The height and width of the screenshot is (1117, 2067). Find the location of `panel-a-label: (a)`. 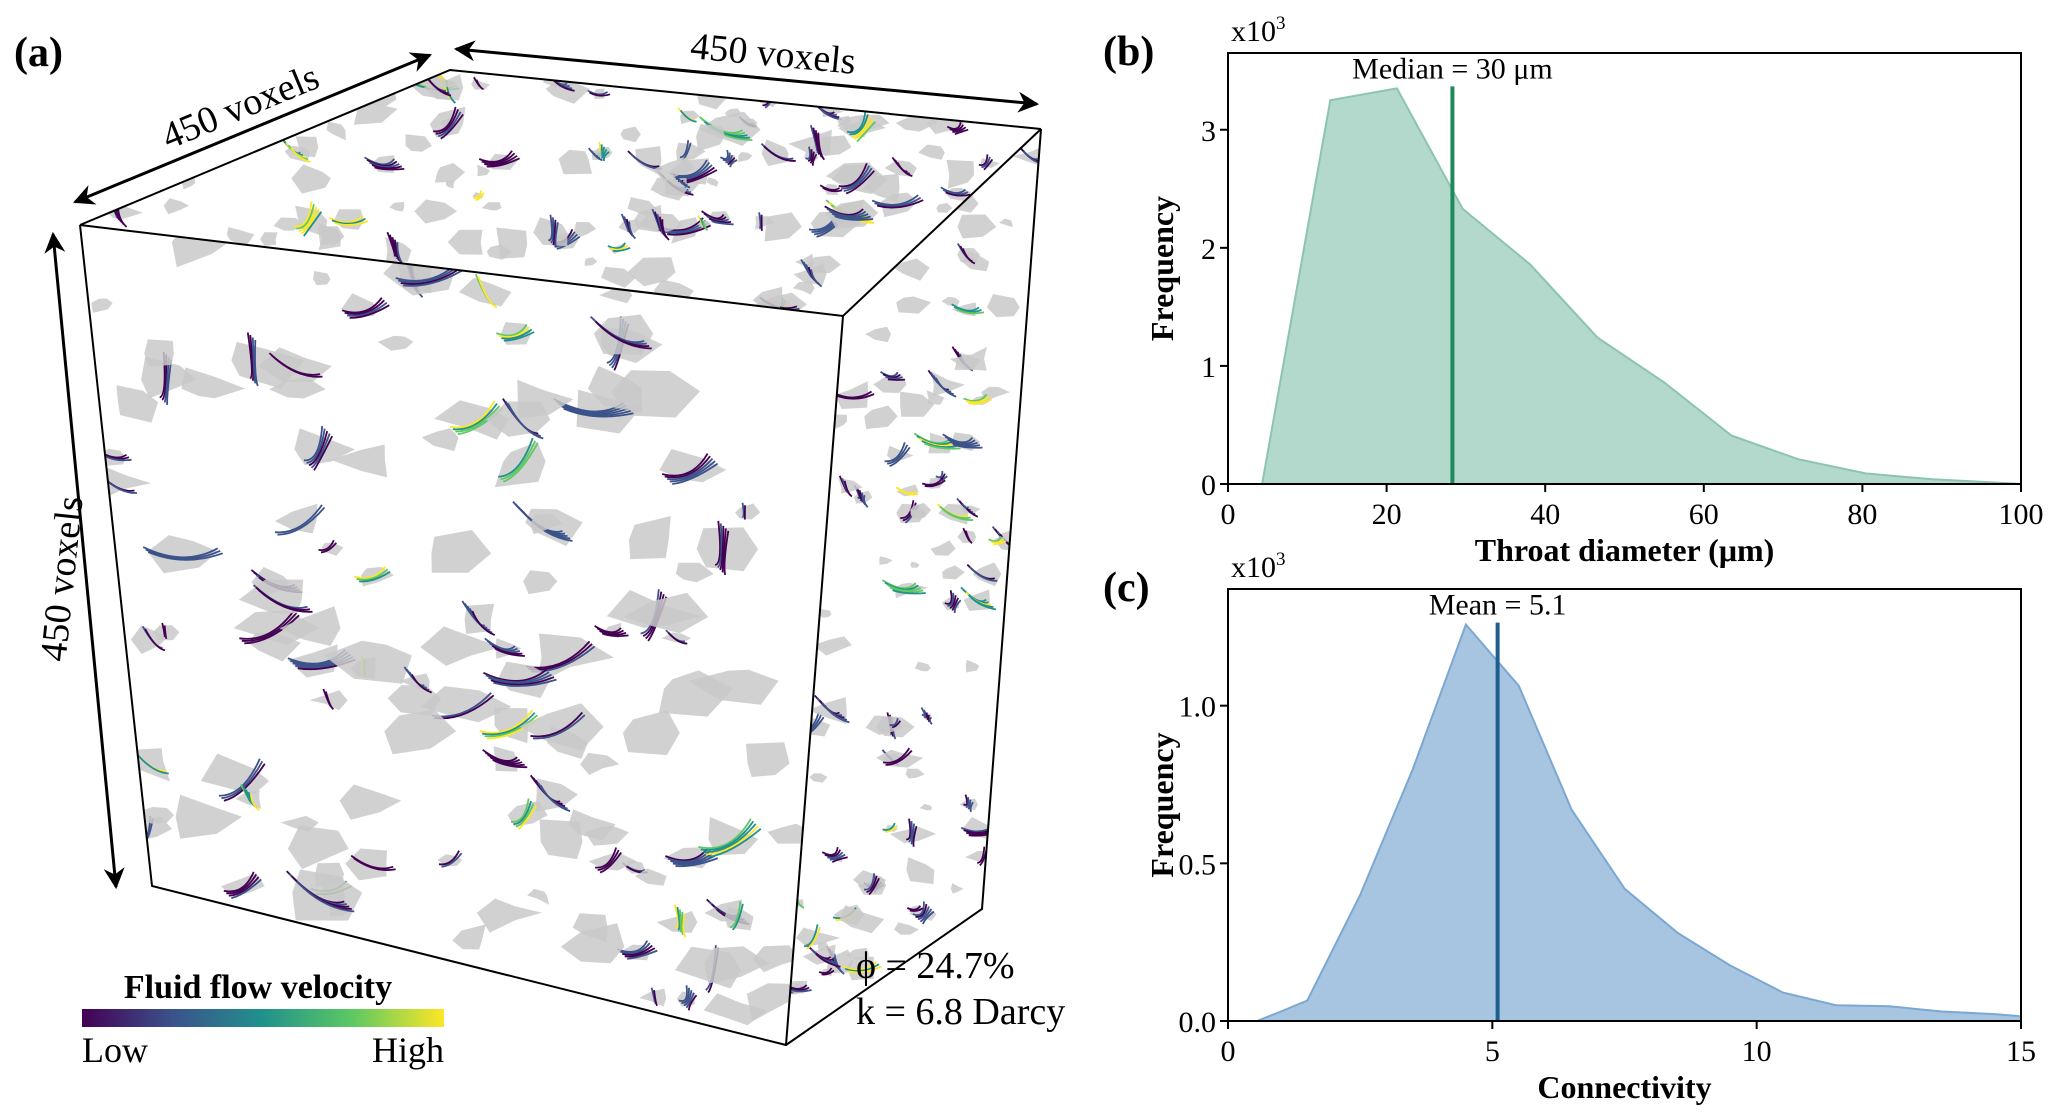

panel-a-label: (a) is located at coordinates (38, 53).